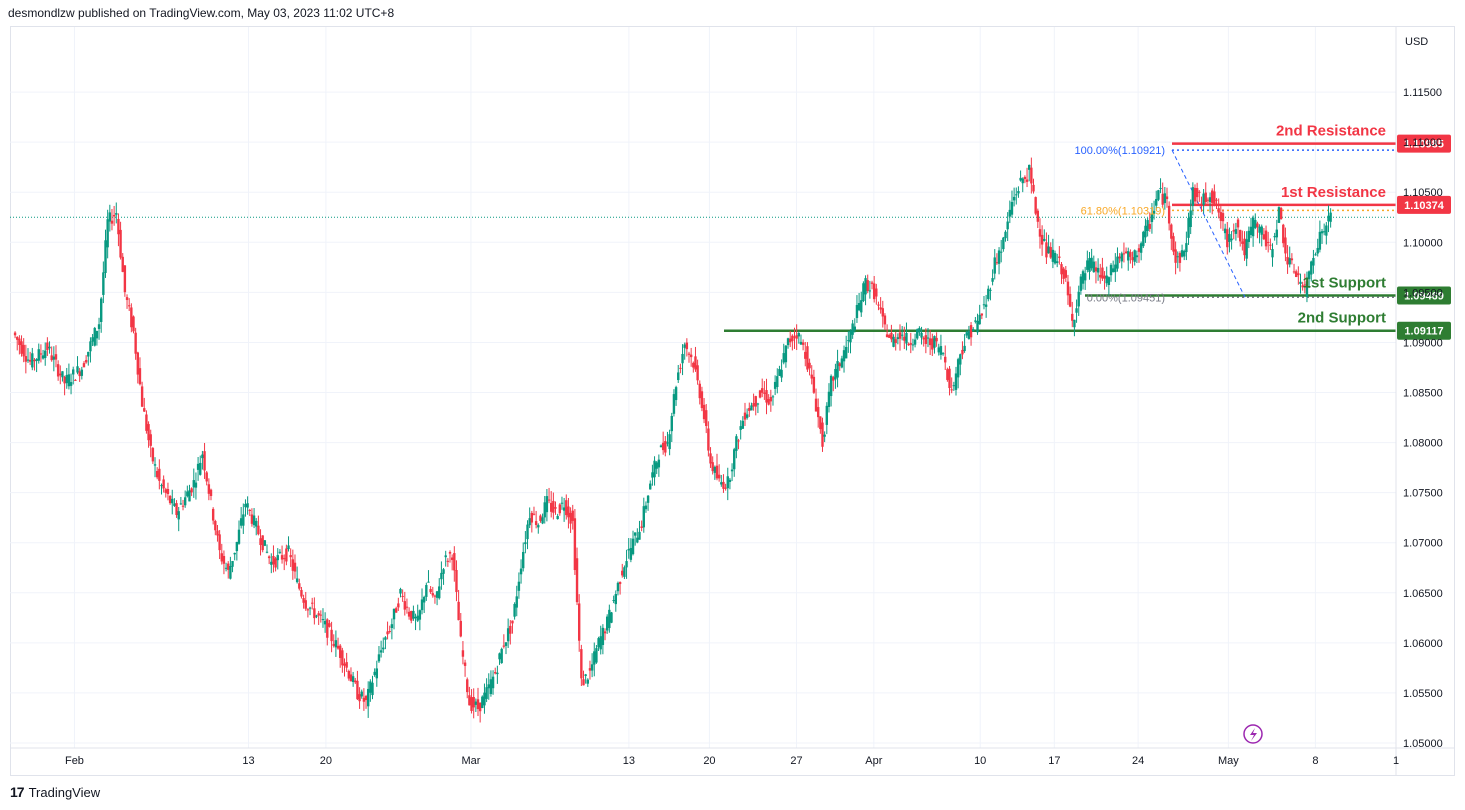  What do you see at coordinates (709, 761) in the screenshot?
I see `x-tick-label: 20` at bounding box center [709, 761].